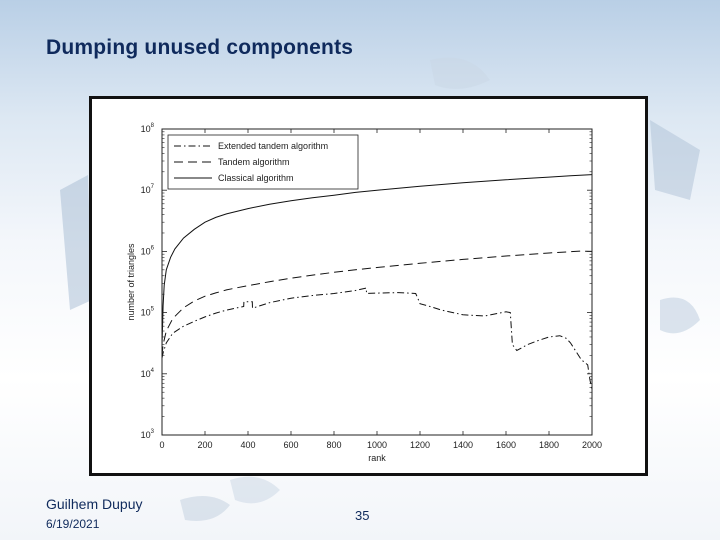 The width and height of the screenshot is (720, 540). I want to click on legend-box, so click(263, 162).